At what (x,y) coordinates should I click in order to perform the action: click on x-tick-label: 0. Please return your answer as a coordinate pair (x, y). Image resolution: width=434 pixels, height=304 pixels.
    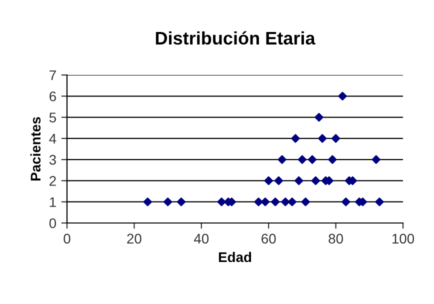
    Looking at the image, I should click on (67, 239).